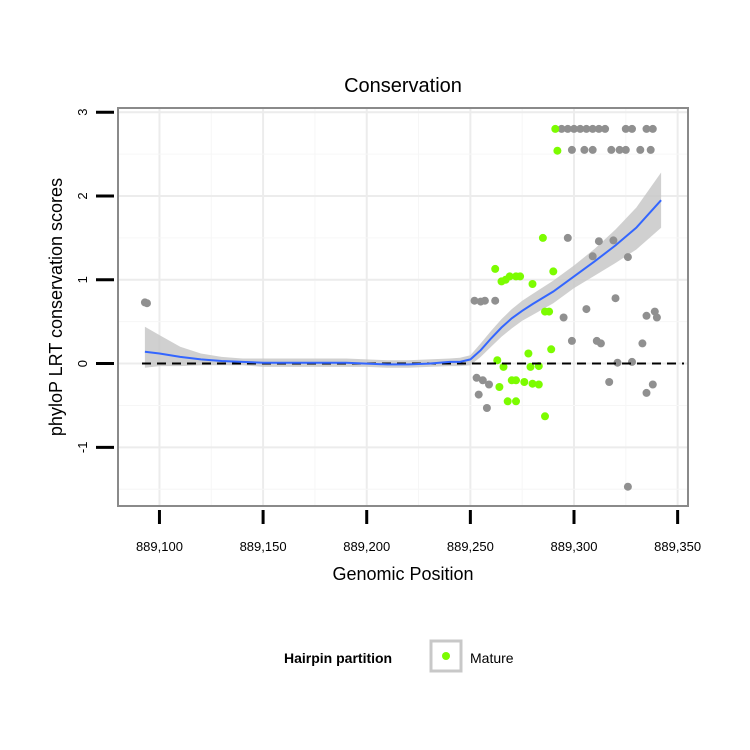 The height and width of the screenshot is (750, 750). What do you see at coordinates (56, 307) in the screenshot?
I see `y-axis-title: phyloP LRT conservation scores` at bounding box center [56, 307].